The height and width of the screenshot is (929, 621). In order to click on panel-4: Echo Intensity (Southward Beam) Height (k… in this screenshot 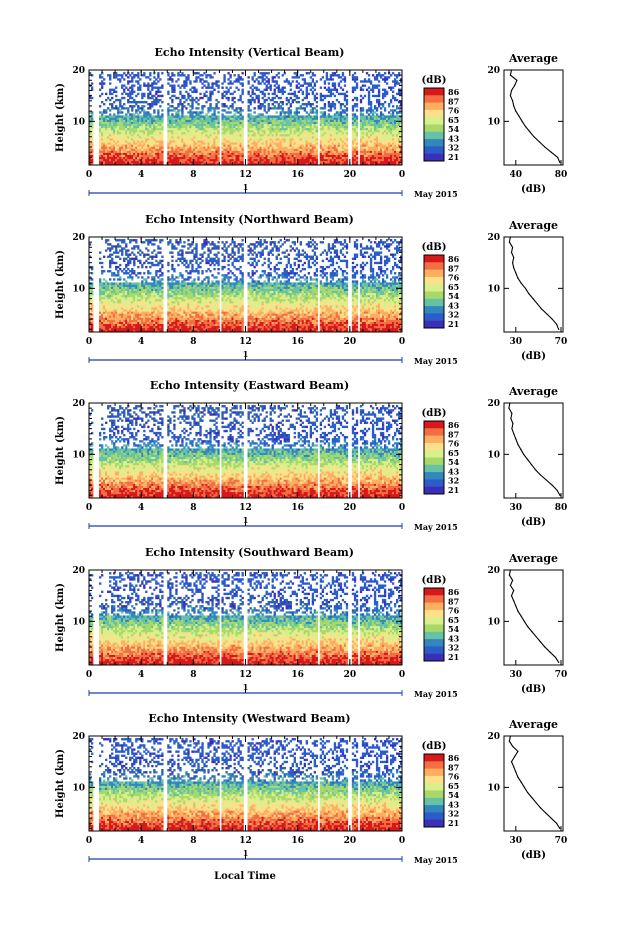, I will do `click(311, 622)`.